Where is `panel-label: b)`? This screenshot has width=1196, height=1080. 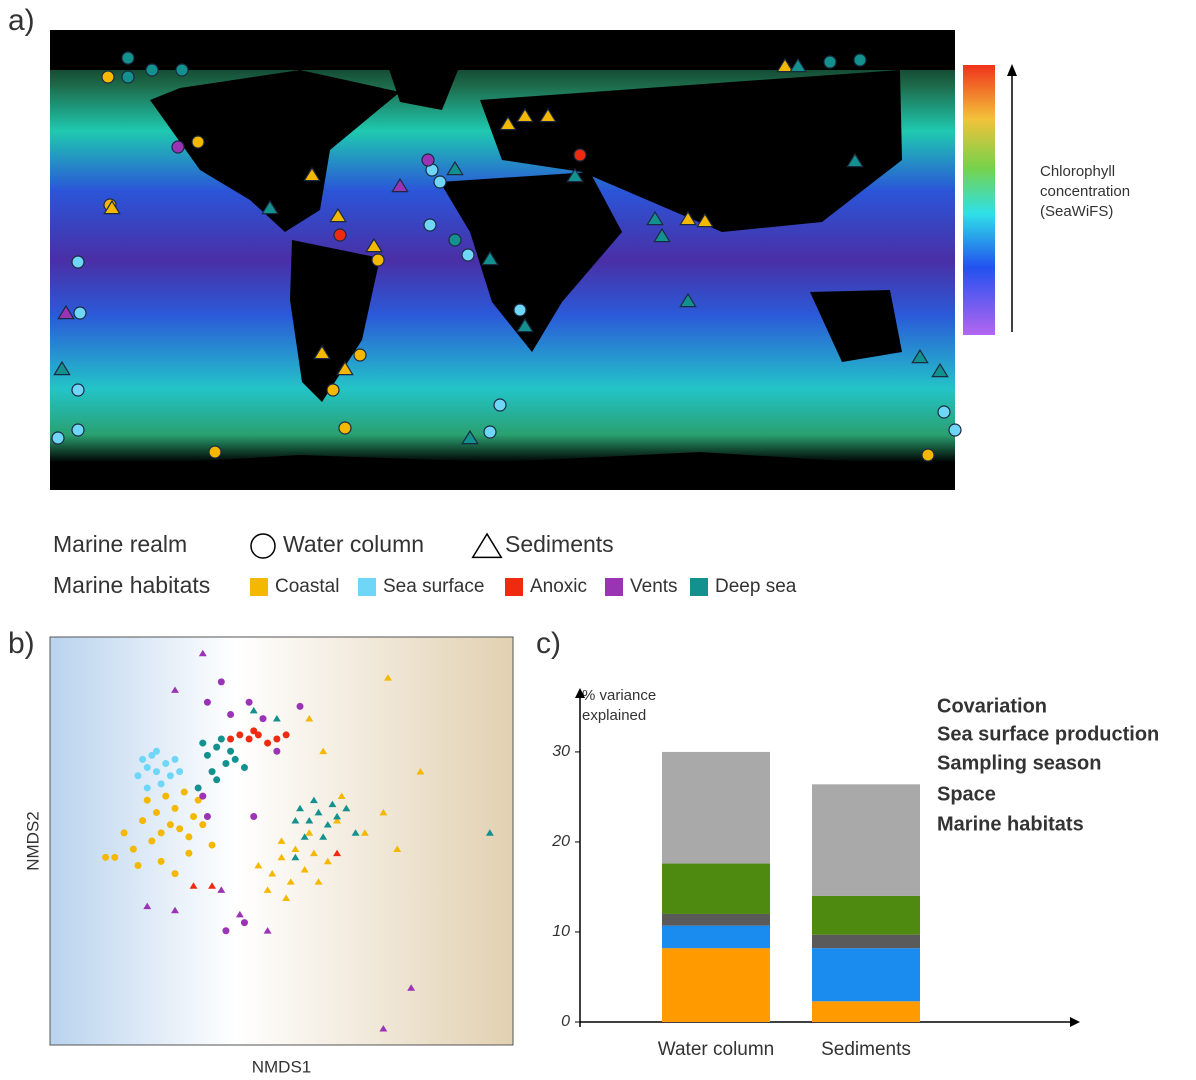
panel-label: b) is located at coordinates (21, 643).